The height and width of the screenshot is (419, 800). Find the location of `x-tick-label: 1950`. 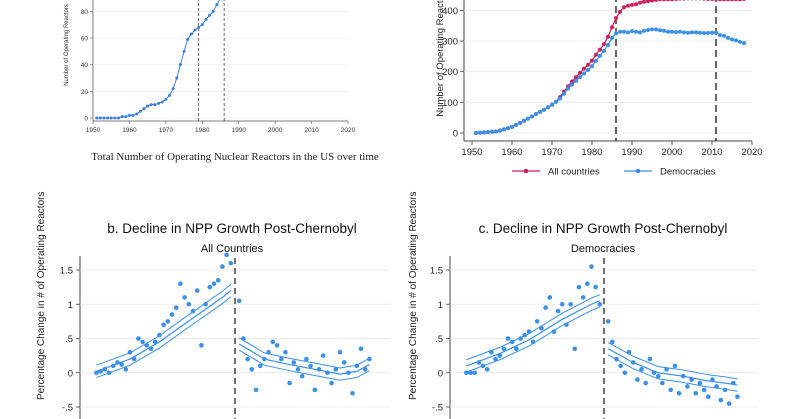

x-tick-label: 1950 is located at coordinates (471, 152).